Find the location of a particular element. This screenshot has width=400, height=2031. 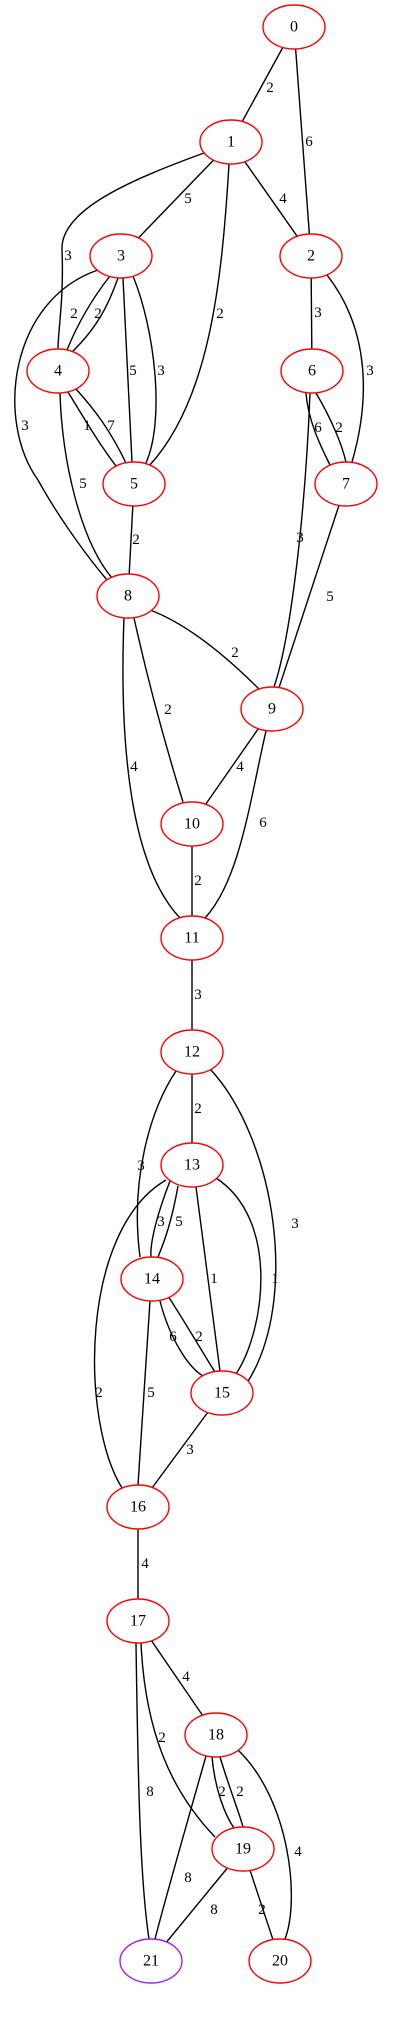

edge-17-19: 2 is located at coordinates (178, 1740).